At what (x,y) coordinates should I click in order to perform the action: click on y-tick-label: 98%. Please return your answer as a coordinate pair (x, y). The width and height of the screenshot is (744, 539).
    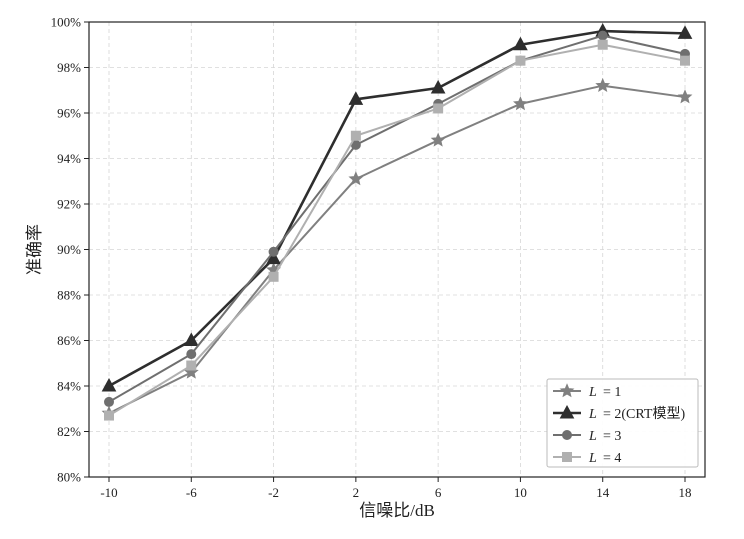
    Looking at the image, I should click on (69, 67).